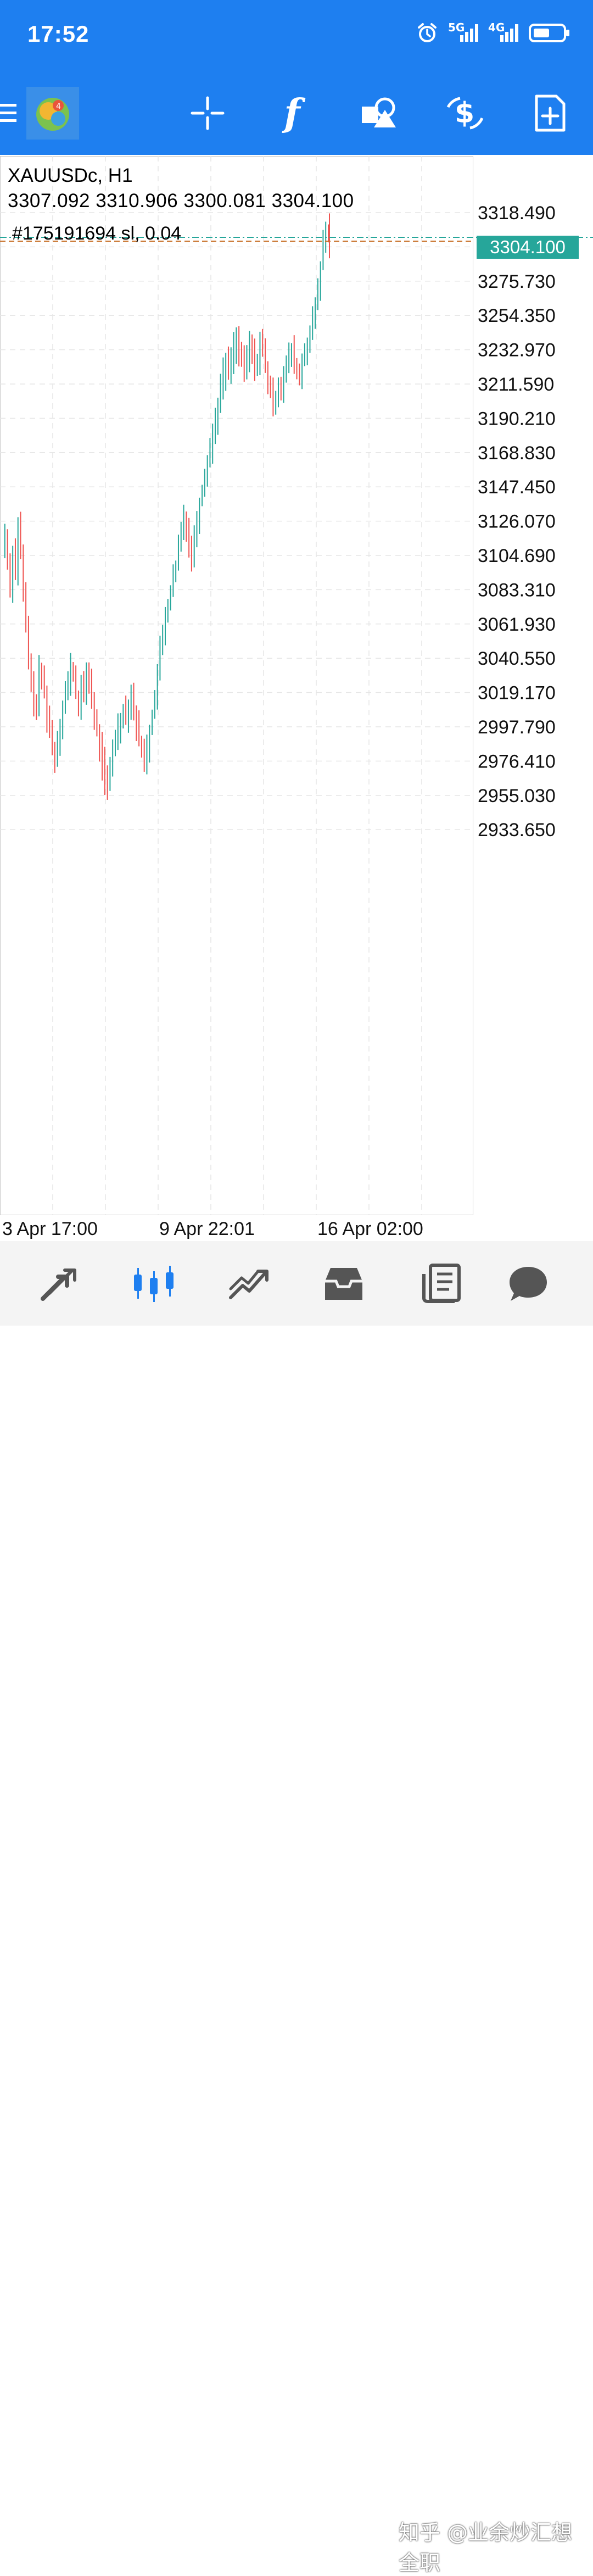 This screenshot has height=2576, width=593. I want to click on chart-icon, so click(153, 1284).